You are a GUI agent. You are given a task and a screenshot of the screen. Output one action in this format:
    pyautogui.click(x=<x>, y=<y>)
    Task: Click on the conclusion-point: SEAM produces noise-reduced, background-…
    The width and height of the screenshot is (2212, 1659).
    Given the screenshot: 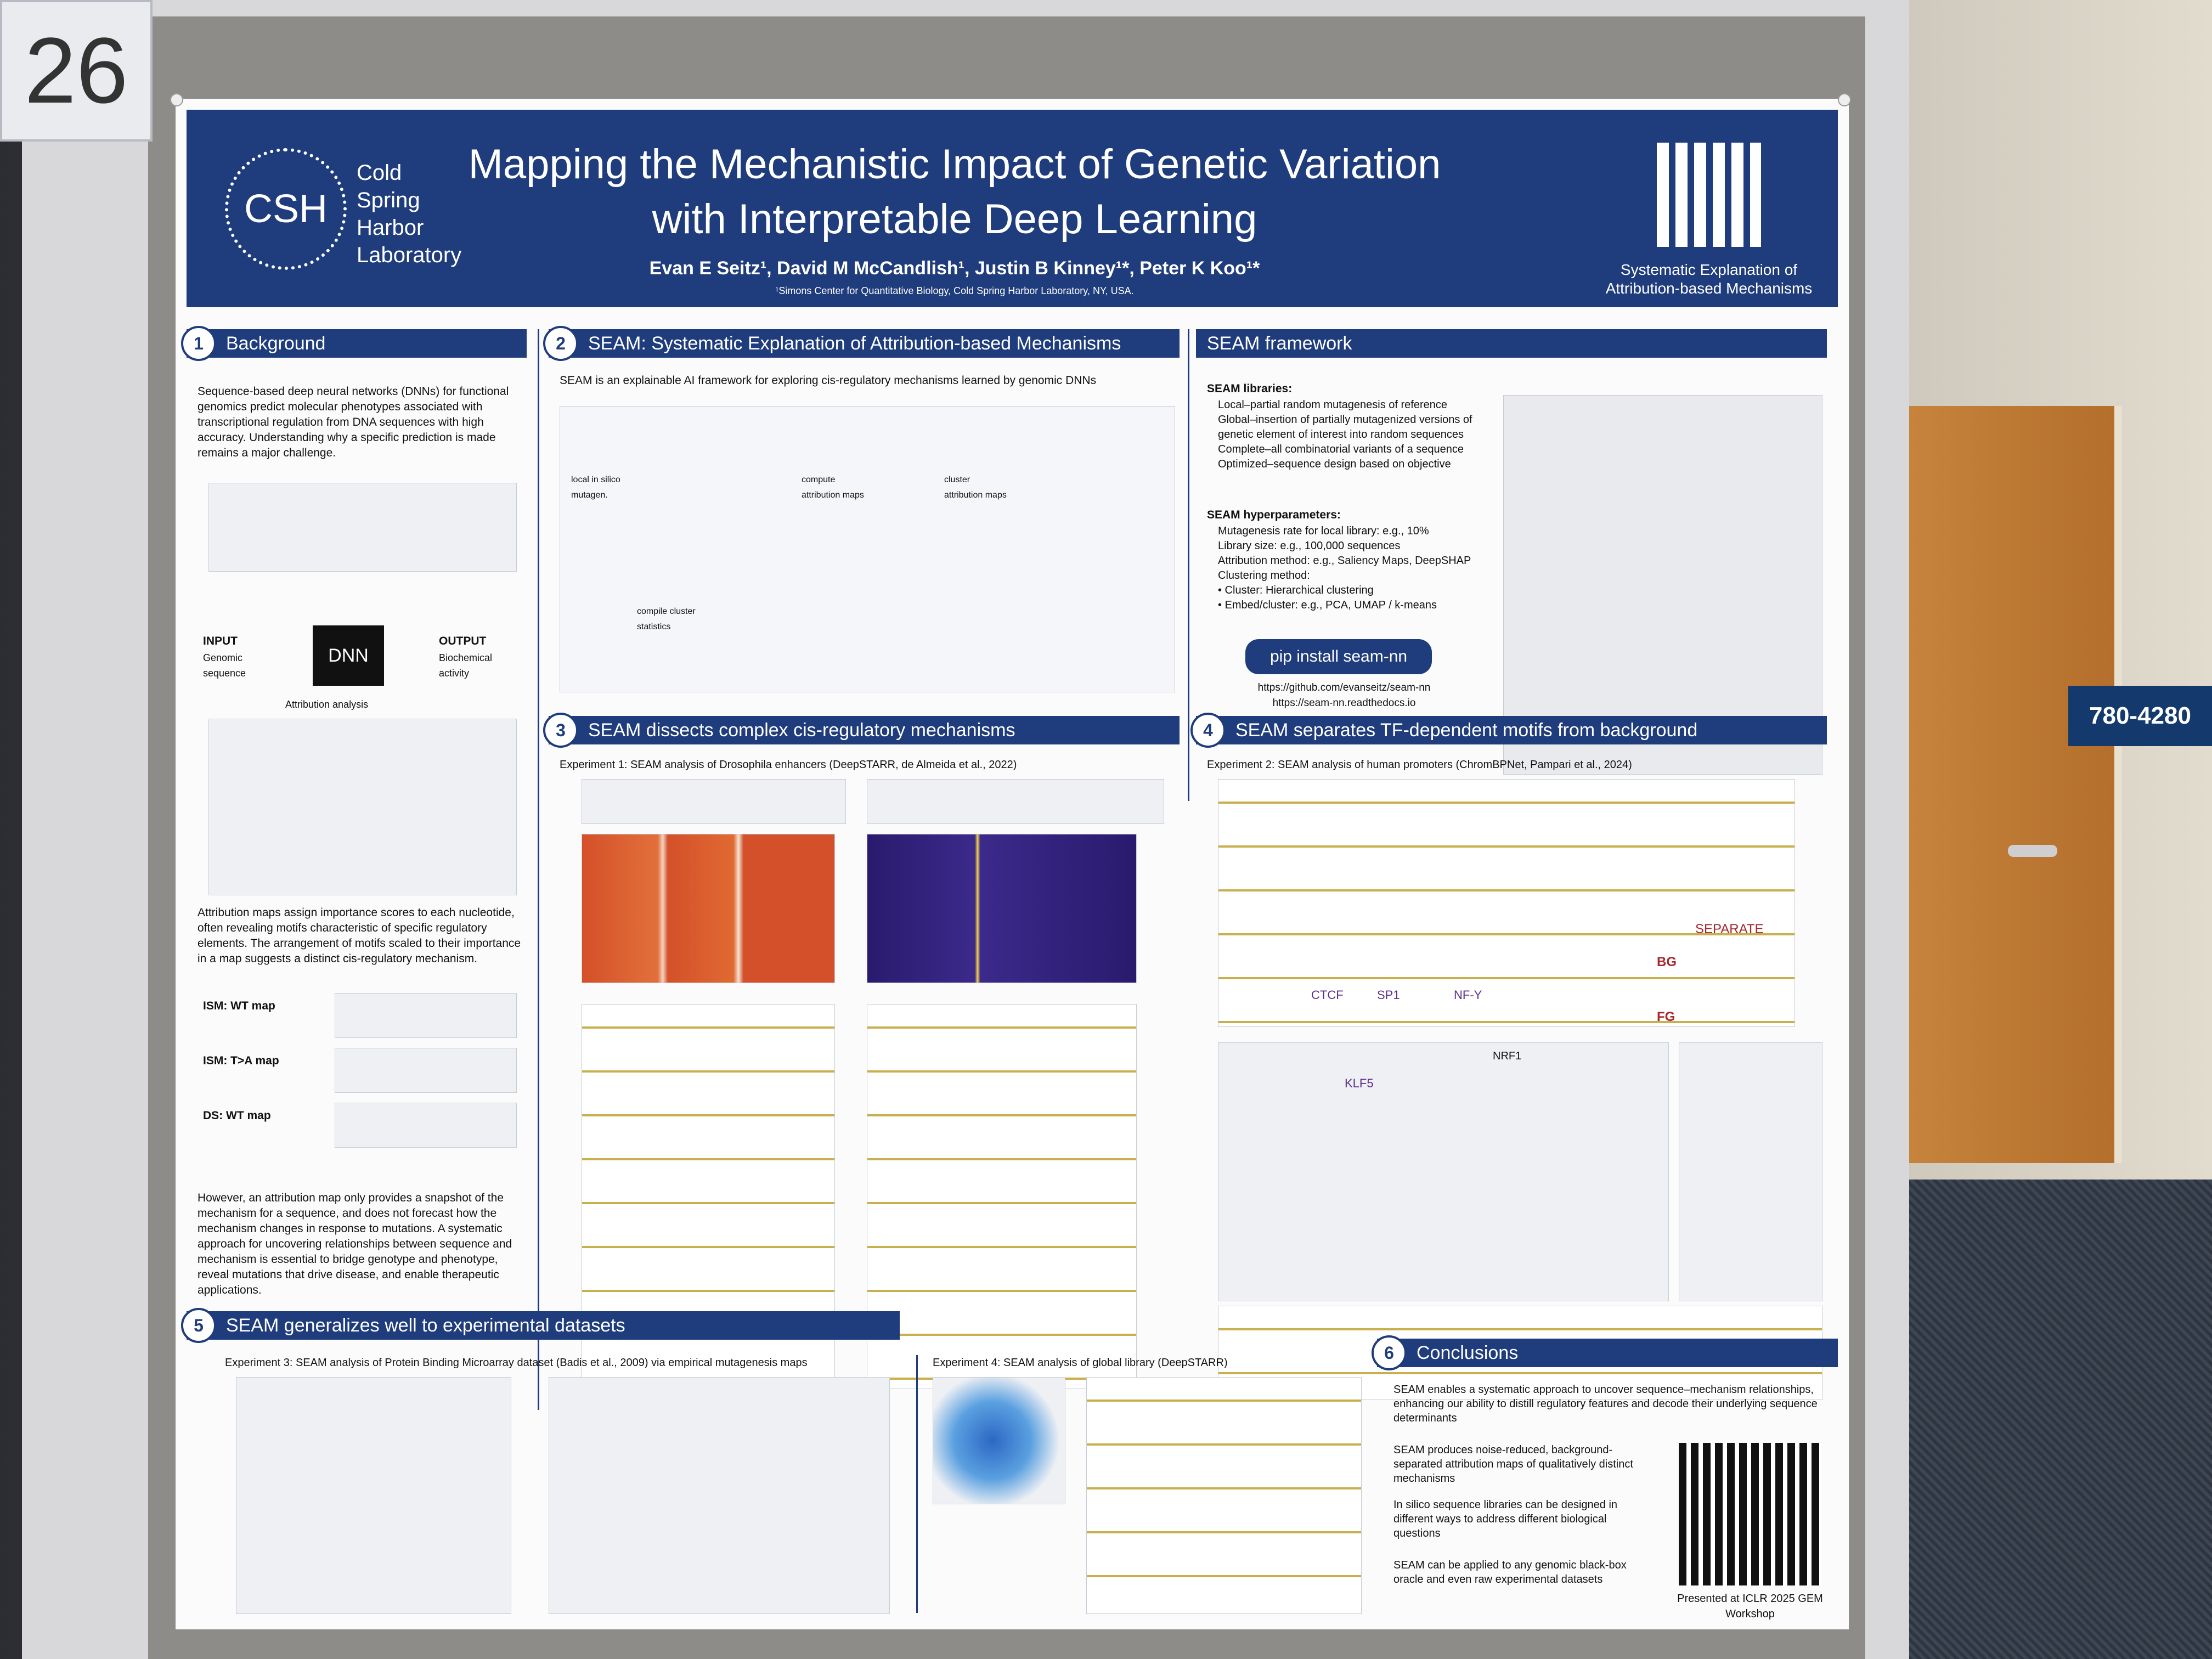 What is the action you would take?
    pyautogui.click(x=1513, y=1465)
    